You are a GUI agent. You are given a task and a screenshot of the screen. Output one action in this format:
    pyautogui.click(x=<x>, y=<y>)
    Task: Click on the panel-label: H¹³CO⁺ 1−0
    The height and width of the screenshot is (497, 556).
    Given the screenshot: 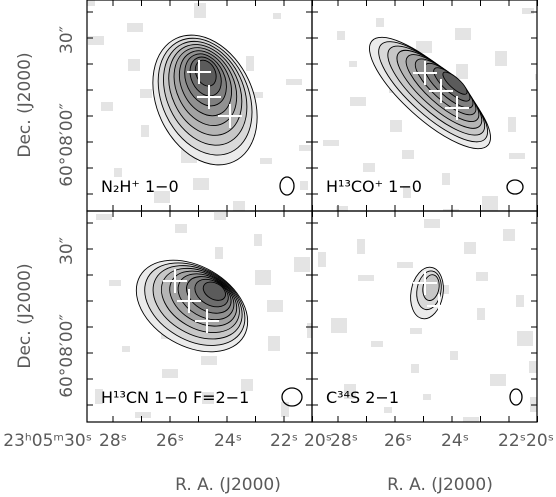 What is the action you would take?
    pyautogui.click(x=374, y=186)
    